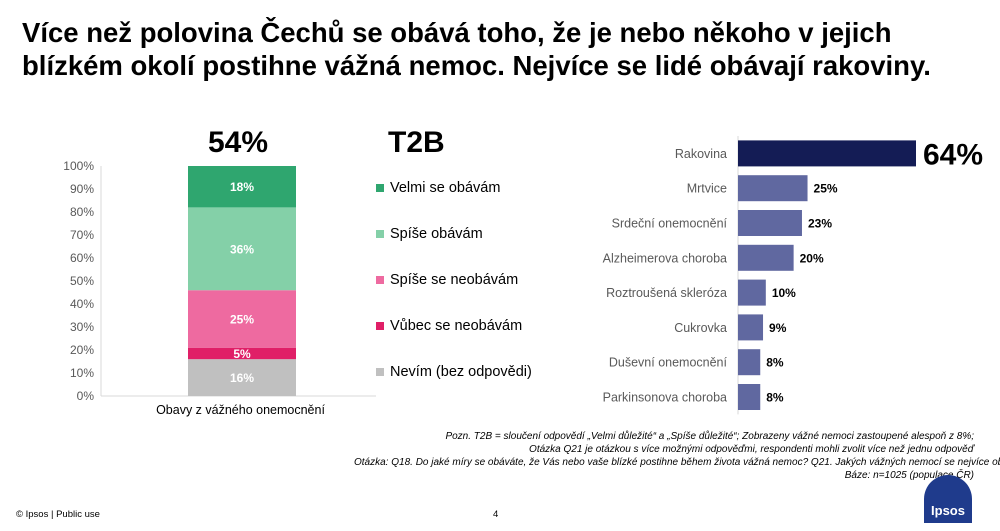 Image resolution: width=1000 pixels, height=531 pixels. Describe the element at coordinates (416, 142) in the screenshot. I see `t2b-label: T2B` at that location.